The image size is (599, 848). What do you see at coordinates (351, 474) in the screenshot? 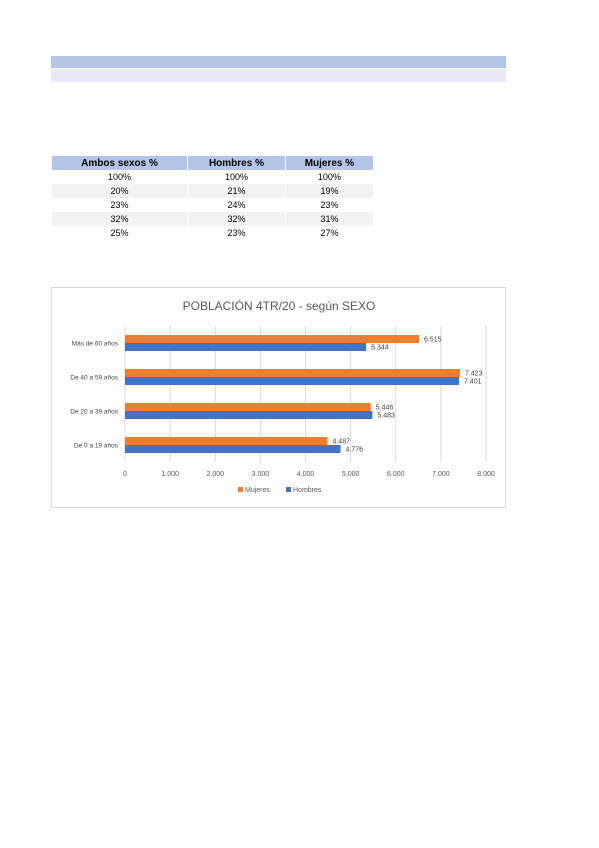
I see `x-tick-label: 5.000` at bounding box center [351, 474].